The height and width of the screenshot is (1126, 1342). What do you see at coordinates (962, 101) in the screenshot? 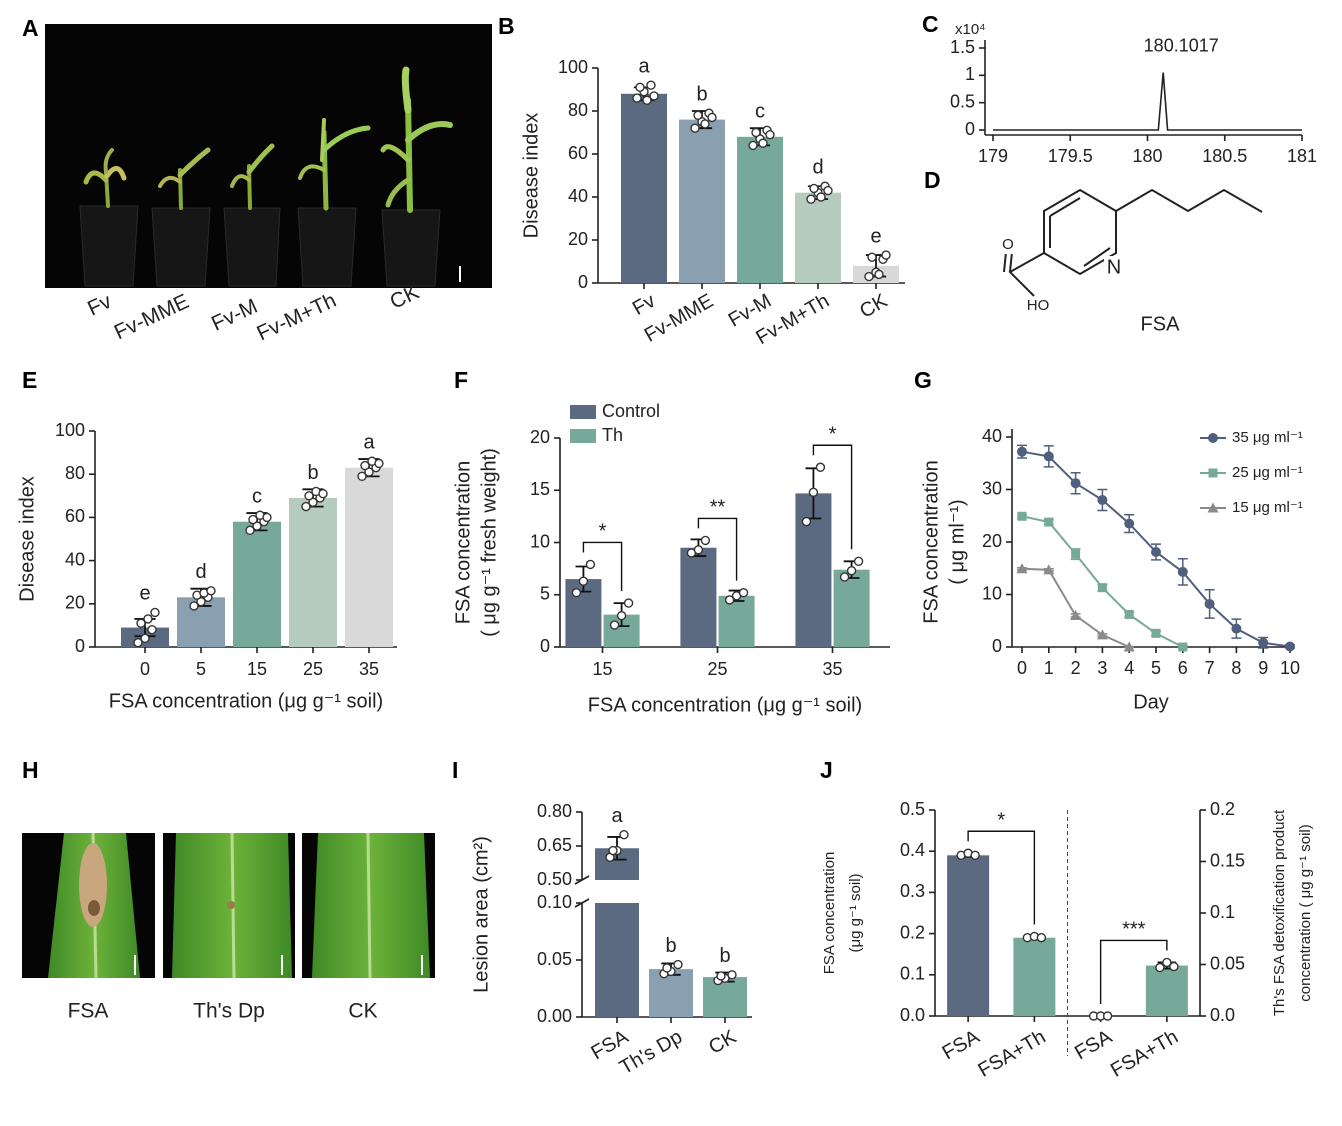
I see `y-tick-label: 0.5` at bounding box center [962, 101].